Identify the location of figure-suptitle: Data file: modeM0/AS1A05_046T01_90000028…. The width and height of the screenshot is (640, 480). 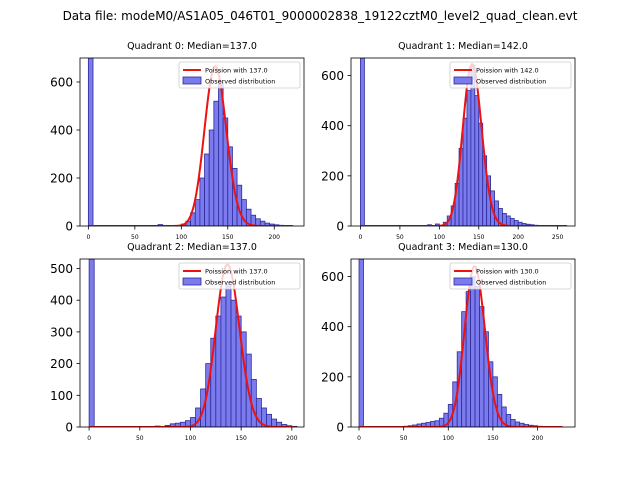
(320, 16).